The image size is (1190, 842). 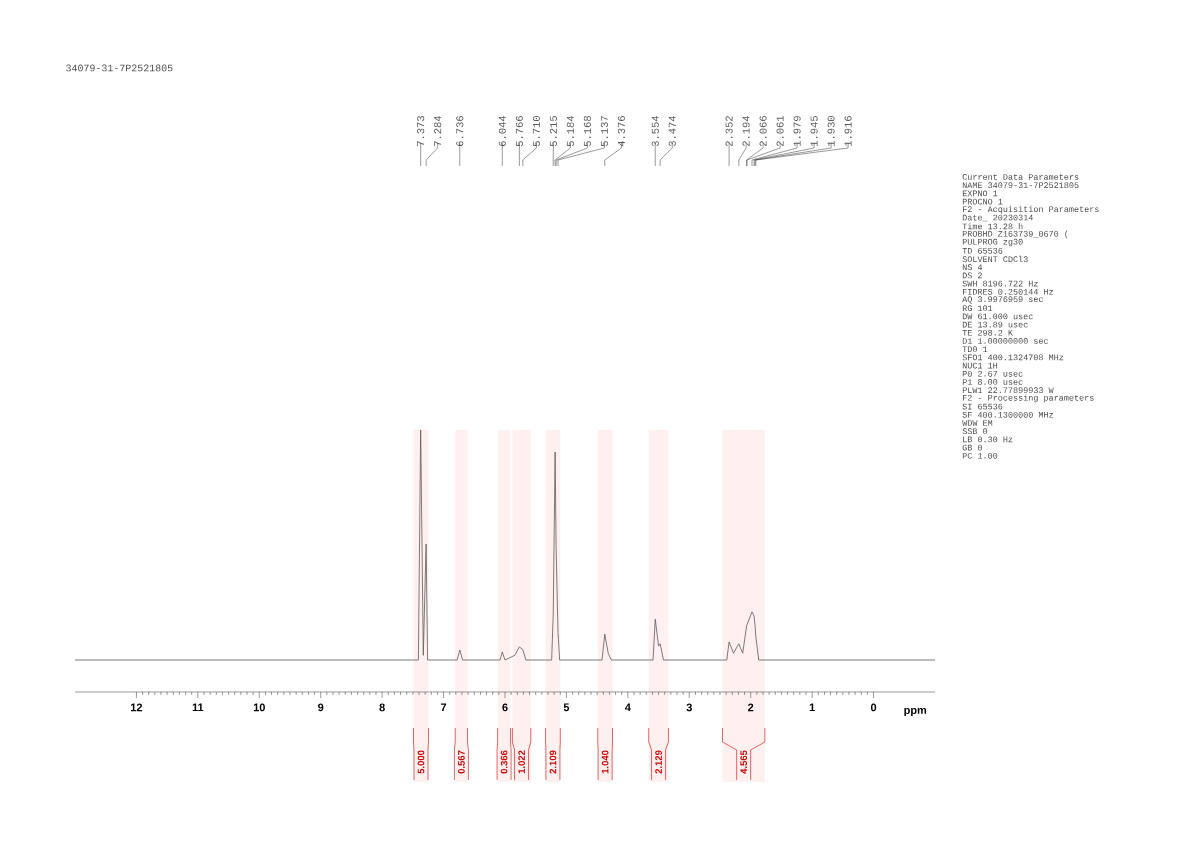 What do you see at coordinates (915, 712) in the screenshot?
I see `x-axis-title: ppm` at bounding box center [915, 712].